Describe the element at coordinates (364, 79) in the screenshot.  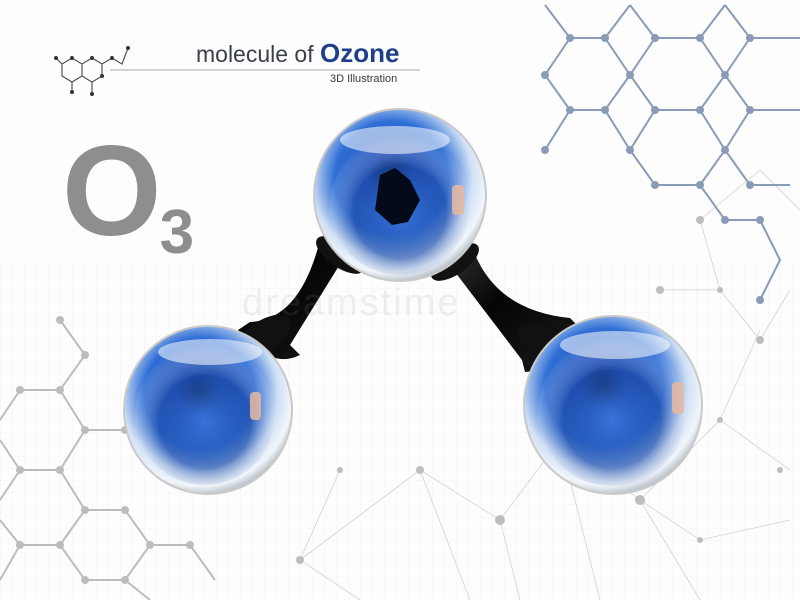
I see `subtitle: 3D Illustration` at that location.